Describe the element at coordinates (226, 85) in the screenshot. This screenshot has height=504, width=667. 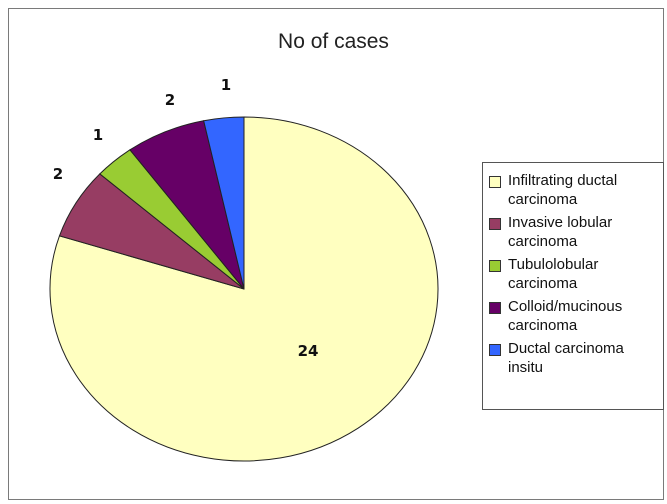
I see `data-label-5: 1` at that location.